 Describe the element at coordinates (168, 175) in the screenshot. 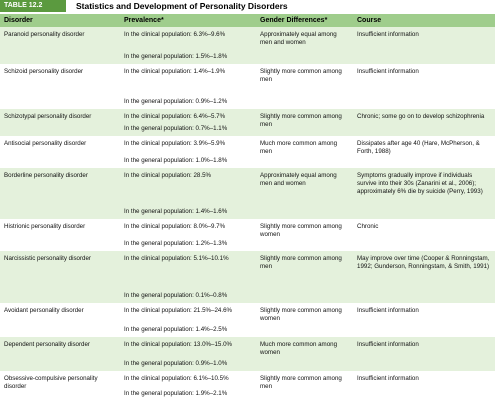

I see `clinical-prevalence: In the clinical population: 28.5%` at that location.